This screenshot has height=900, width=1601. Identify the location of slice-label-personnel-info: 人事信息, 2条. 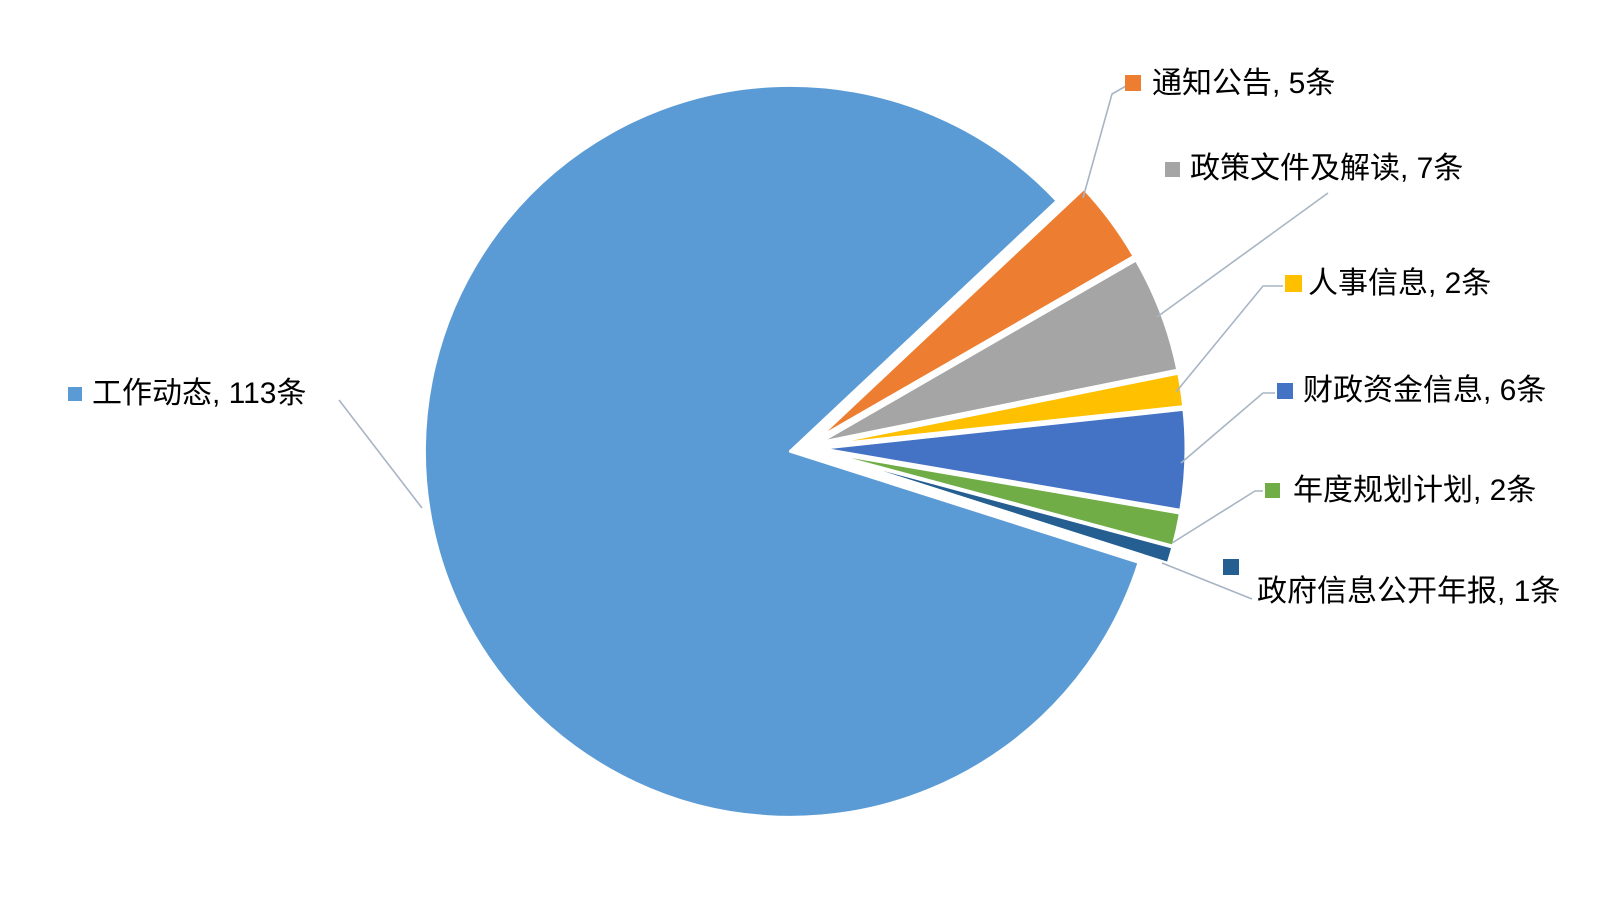
(1400, 283).